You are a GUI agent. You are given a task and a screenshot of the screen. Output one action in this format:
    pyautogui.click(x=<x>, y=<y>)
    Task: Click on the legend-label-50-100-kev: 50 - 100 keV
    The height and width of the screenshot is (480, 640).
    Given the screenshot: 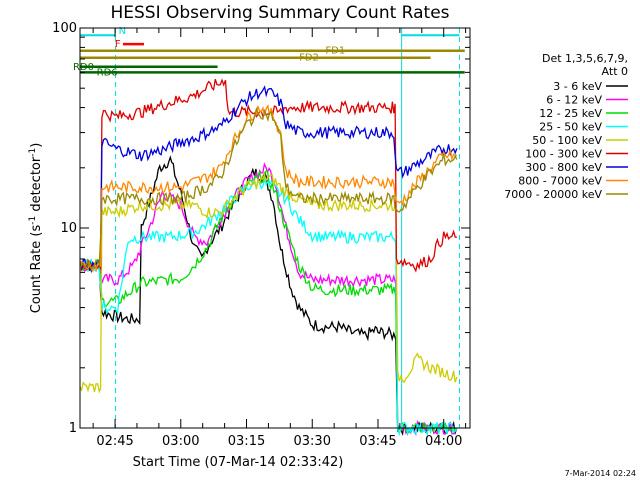 What is the action you would take?
    pyautogui.click(x=567, y=140)
    